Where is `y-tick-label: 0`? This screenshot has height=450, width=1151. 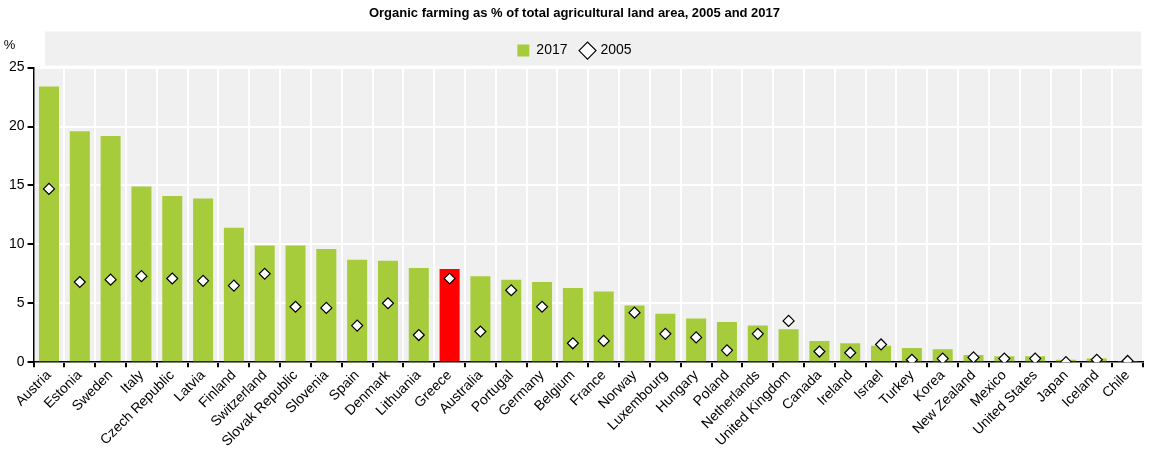 y-tick-label: 0 is located at coordinates (20, 361).